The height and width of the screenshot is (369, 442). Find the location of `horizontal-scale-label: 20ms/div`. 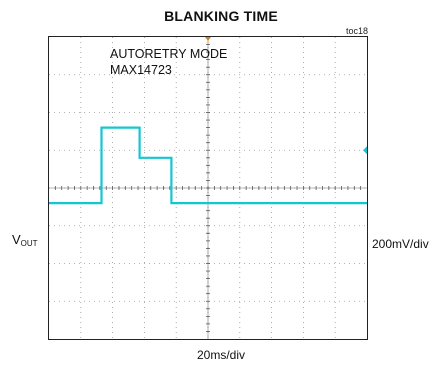

horizontal-scale-label: 20ms/div is located at coordinates (221, 355).